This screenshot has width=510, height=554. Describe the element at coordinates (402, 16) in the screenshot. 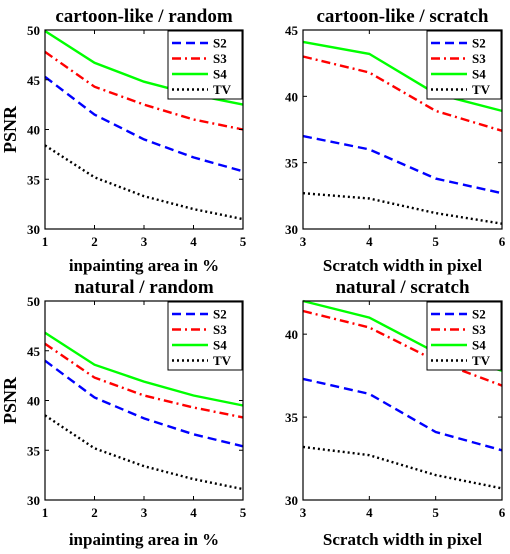

I see `chart-title: cartoon-like / scratch` at that location.